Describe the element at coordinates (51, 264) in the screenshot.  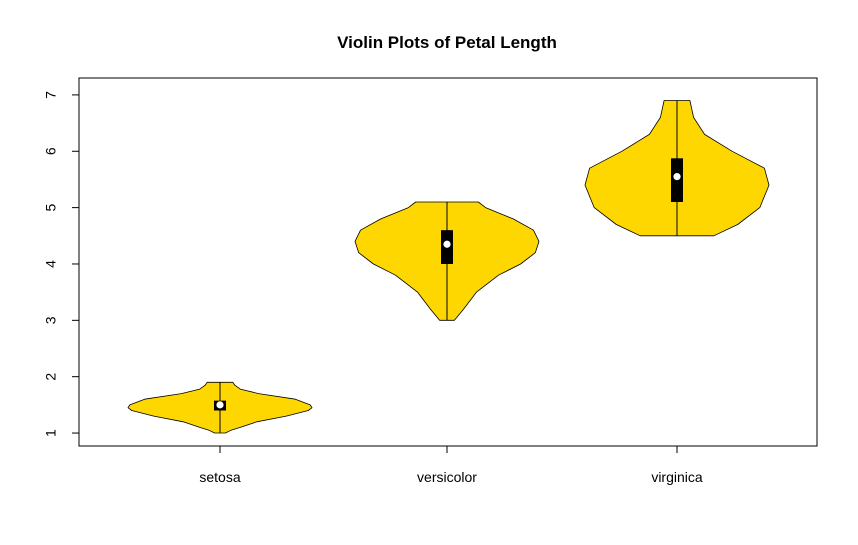
I see `y-tick-label-4: 4` at that location.